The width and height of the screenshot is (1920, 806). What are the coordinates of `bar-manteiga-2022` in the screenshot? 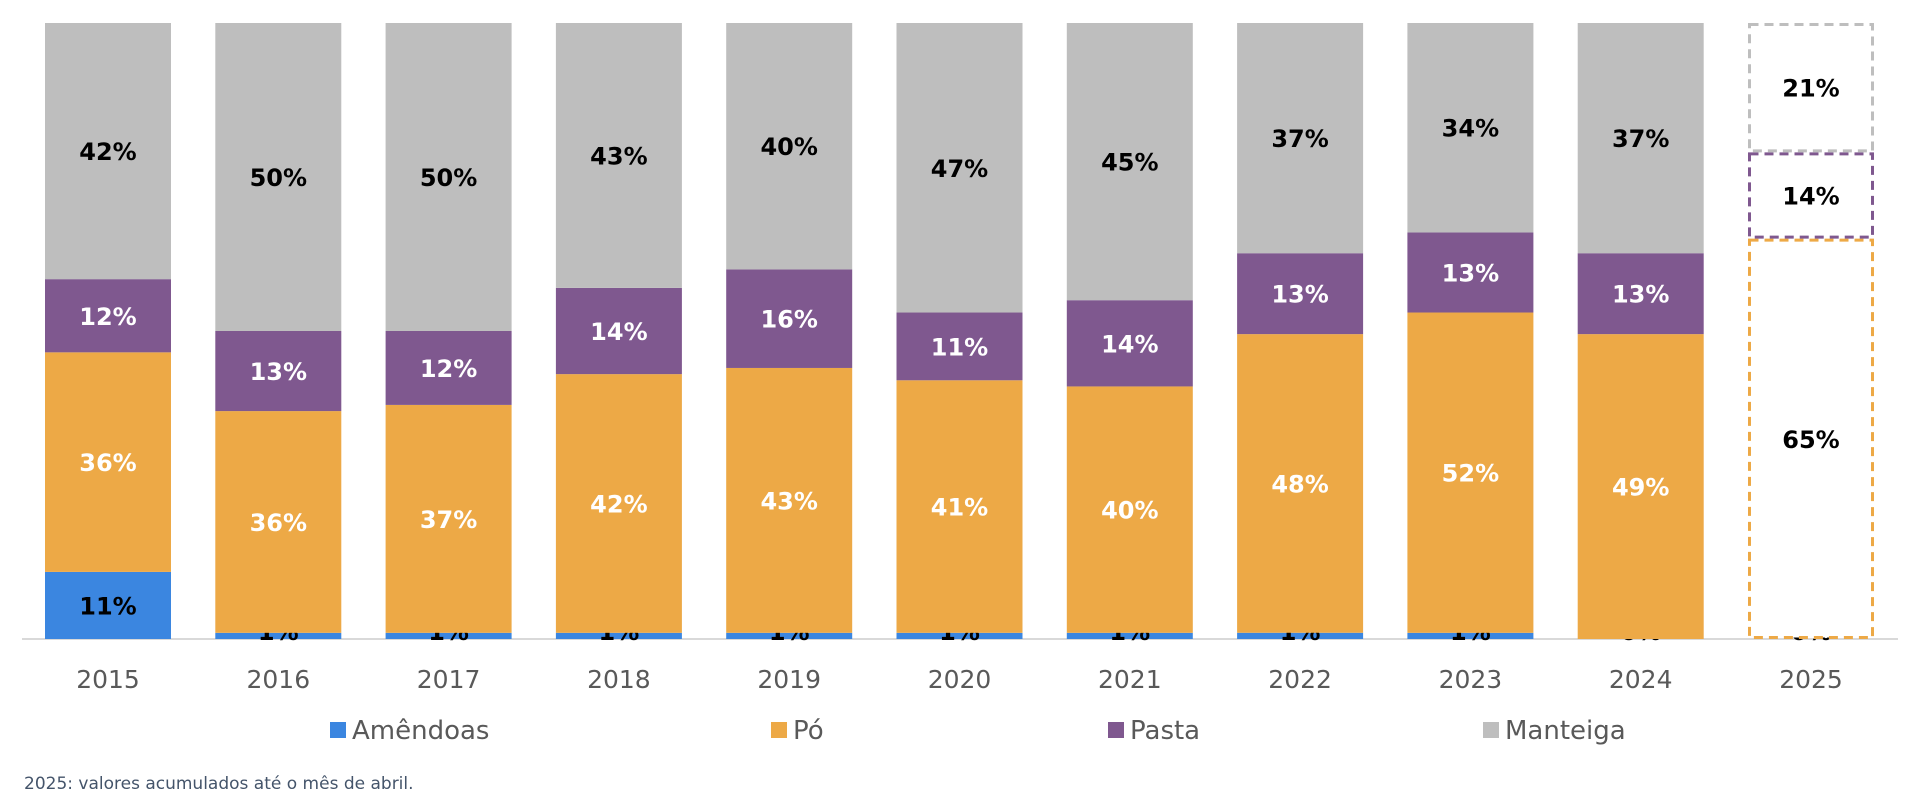 It's located at (1300, 138).